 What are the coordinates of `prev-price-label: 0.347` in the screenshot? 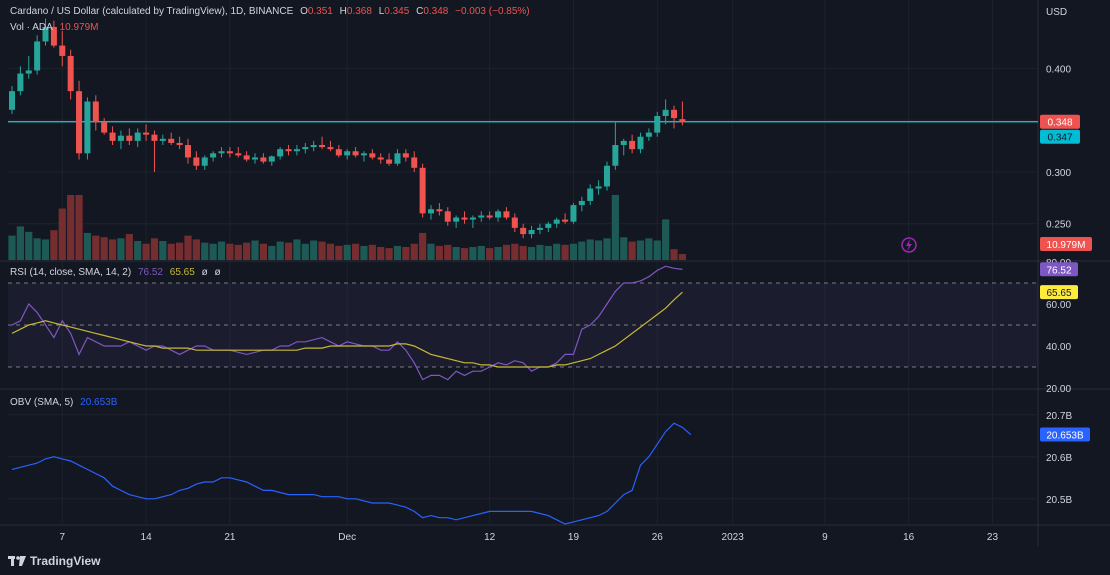 It's located at (1059, 138).